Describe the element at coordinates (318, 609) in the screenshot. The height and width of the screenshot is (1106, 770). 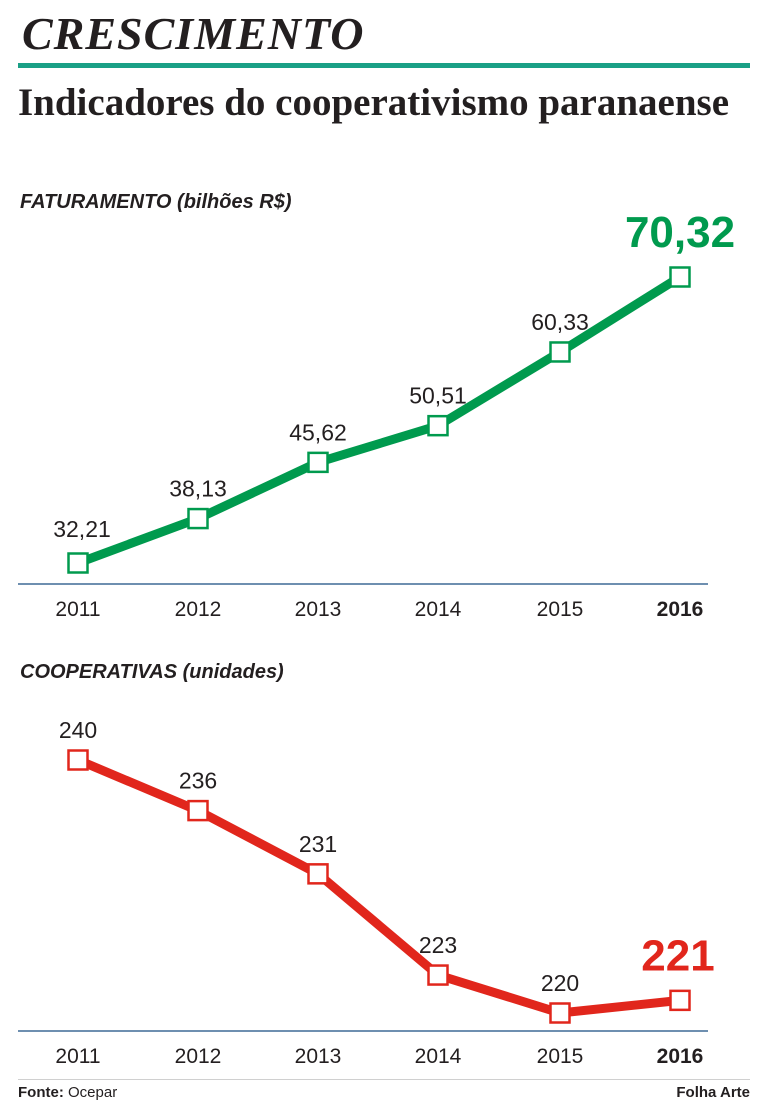
I see `faturamento-tick-2013: 2013` at that location.